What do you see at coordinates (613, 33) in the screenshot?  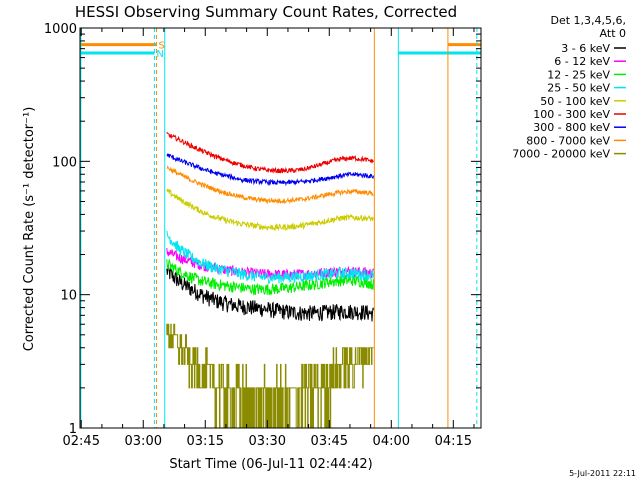 I see `legend-header-line: Att 0` at bounding box center [613, 33].